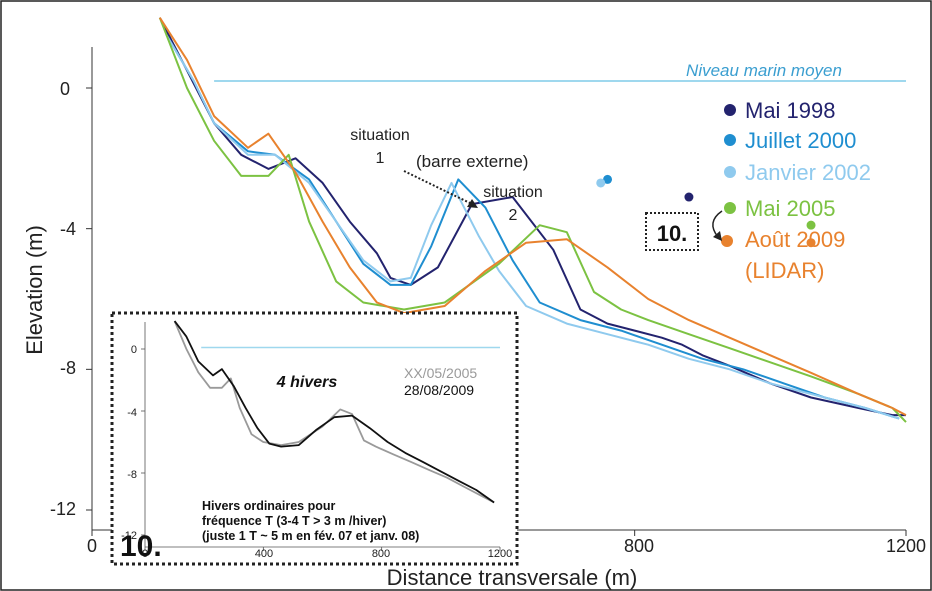 The image size is (932, 591). I want to click on inset-x-tick-label: 0, so click(145, 554).